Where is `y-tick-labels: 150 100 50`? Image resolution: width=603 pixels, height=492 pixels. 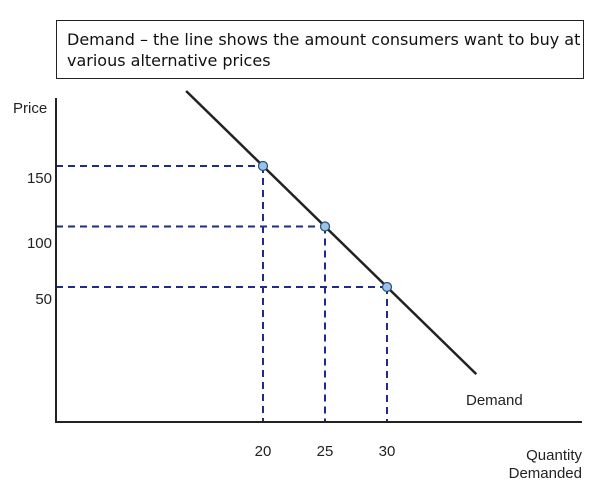 y-tick-labels: 150 100 50 is located at coordinates (39, 239).